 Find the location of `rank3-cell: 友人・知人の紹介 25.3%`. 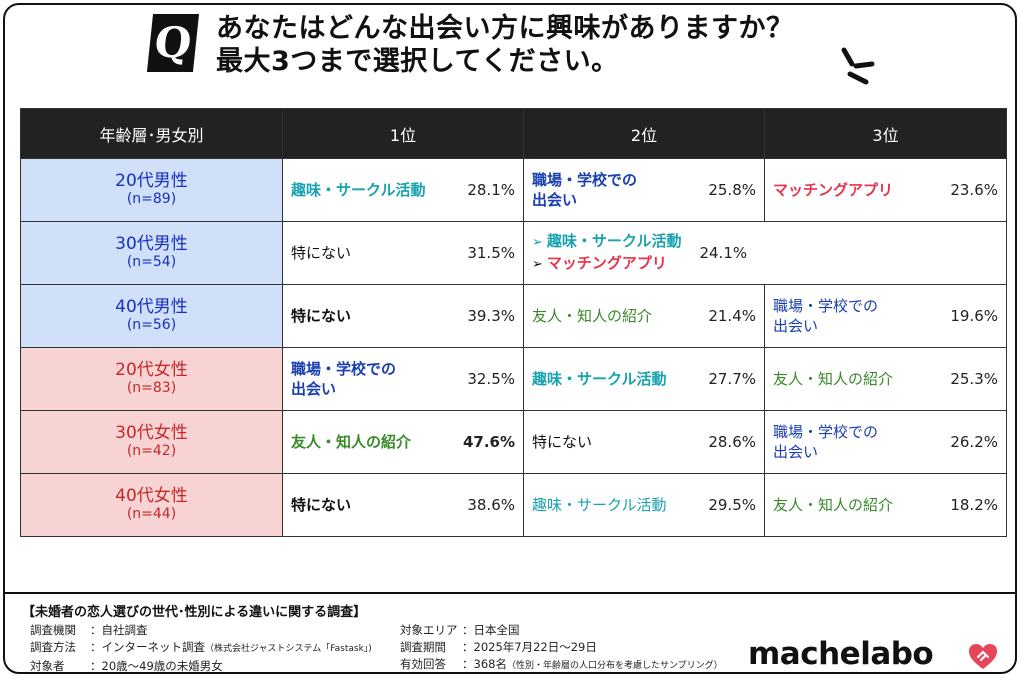

rank3-cell: 友人・知人の紹介 25.3% is located at coordinates (885, 379).